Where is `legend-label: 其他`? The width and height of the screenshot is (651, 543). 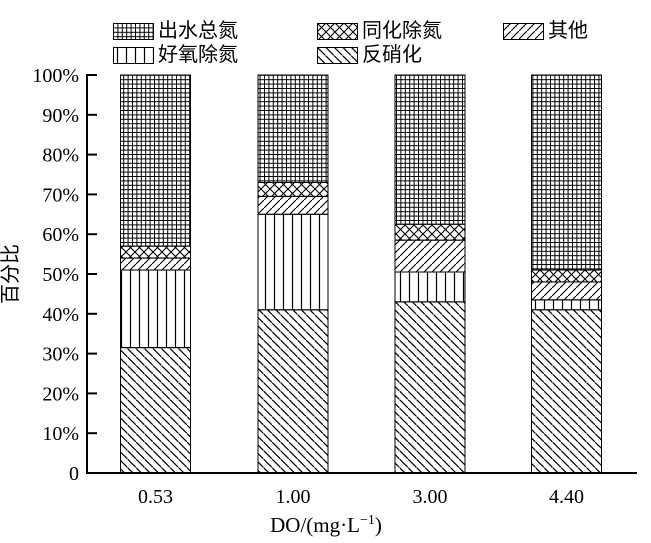 legend-label: 其他 is located at coordinates (568, 31).